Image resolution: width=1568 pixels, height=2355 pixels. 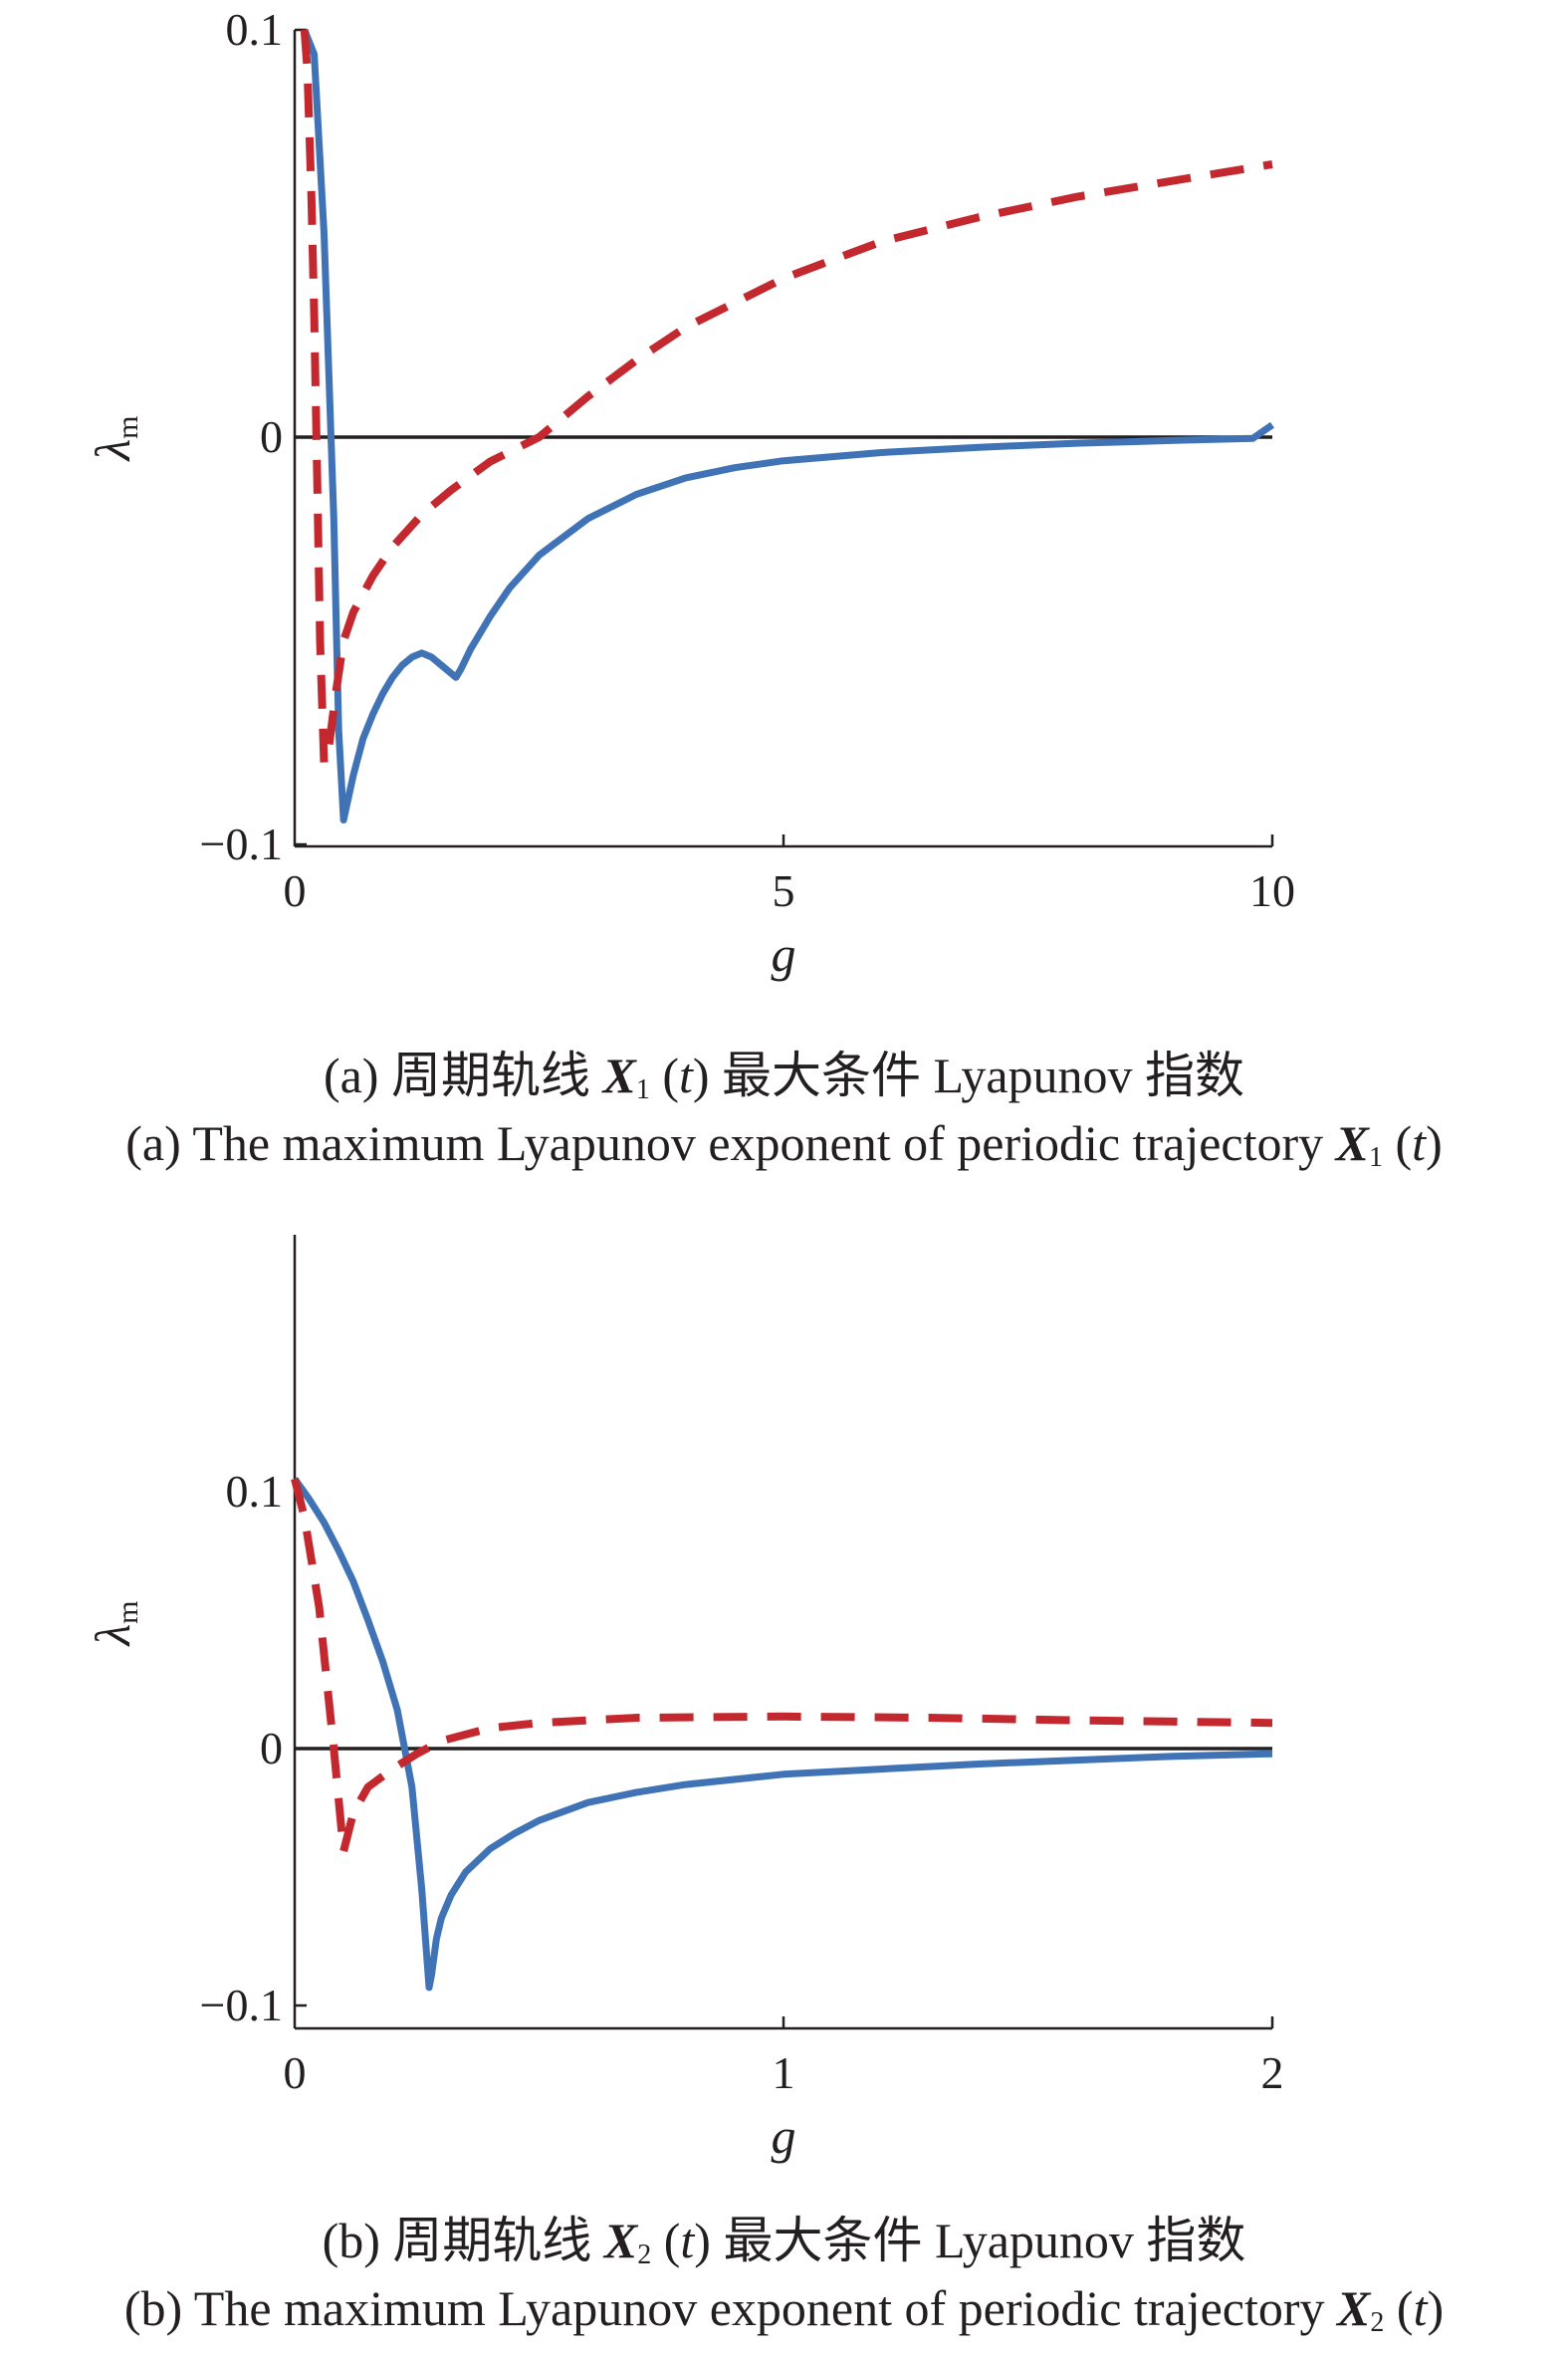 I want to click on caption-b-cn-sub: 2, so click(x=645, y=2254).